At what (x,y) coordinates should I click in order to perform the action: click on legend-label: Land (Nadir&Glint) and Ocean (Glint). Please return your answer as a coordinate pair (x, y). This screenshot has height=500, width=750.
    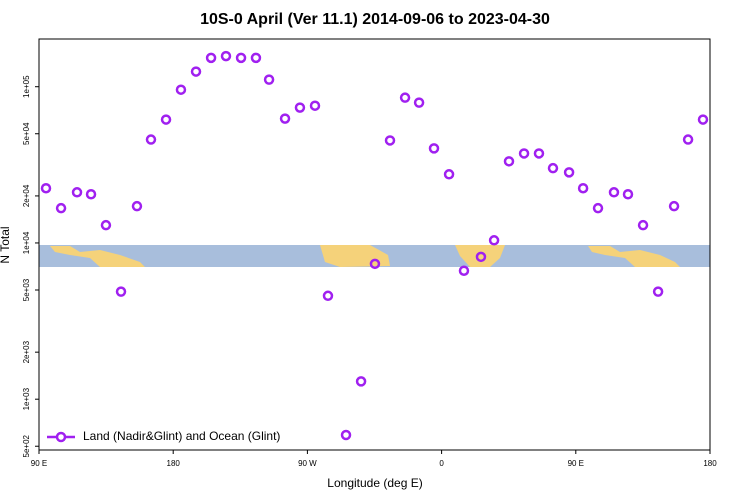
    Looking at the image, I should click on (181, 436).